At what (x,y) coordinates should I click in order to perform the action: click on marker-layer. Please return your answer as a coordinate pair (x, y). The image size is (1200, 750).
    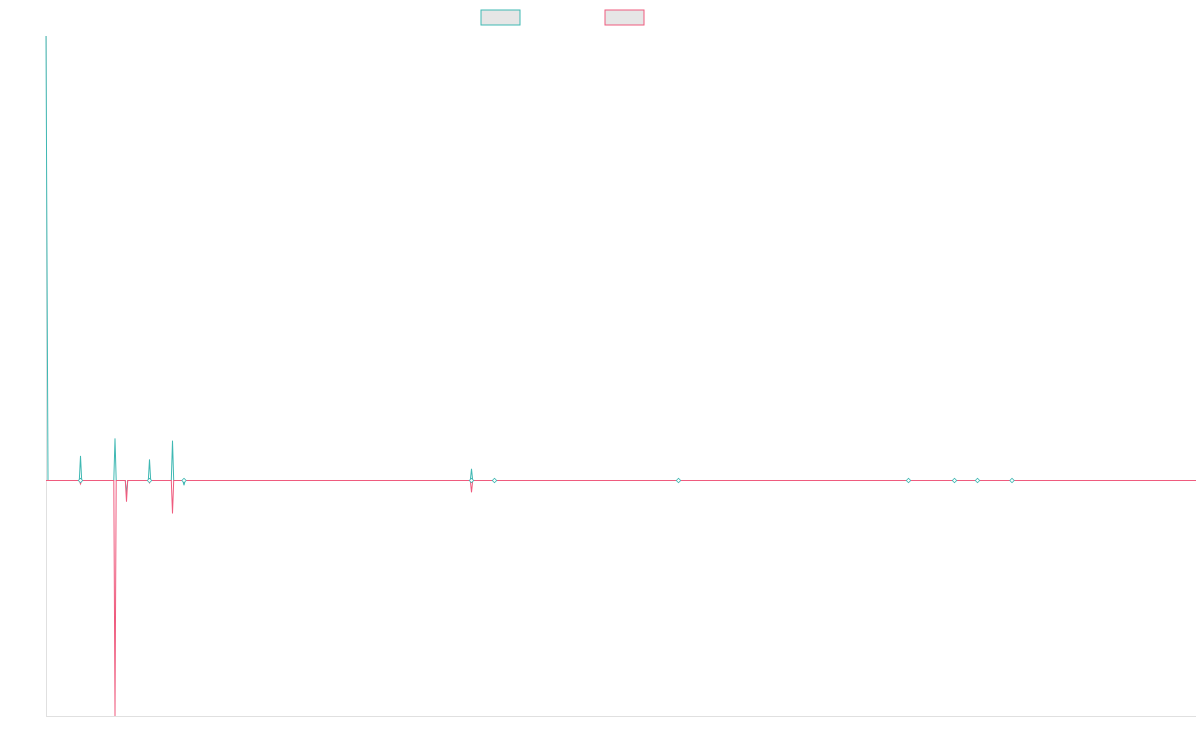
    Looking at the image, I should click on (546, 480).